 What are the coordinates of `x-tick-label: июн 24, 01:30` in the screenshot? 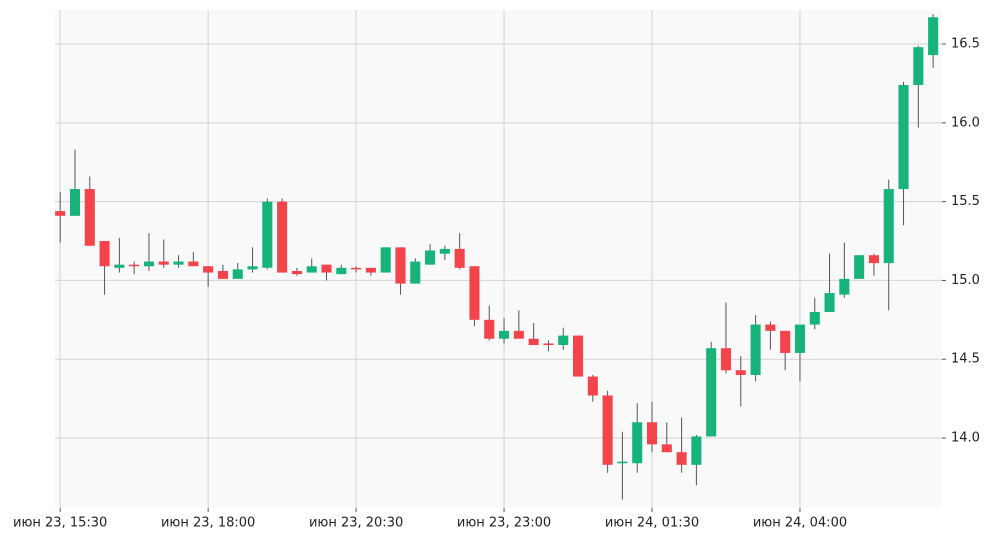 It's located at (652, 523).